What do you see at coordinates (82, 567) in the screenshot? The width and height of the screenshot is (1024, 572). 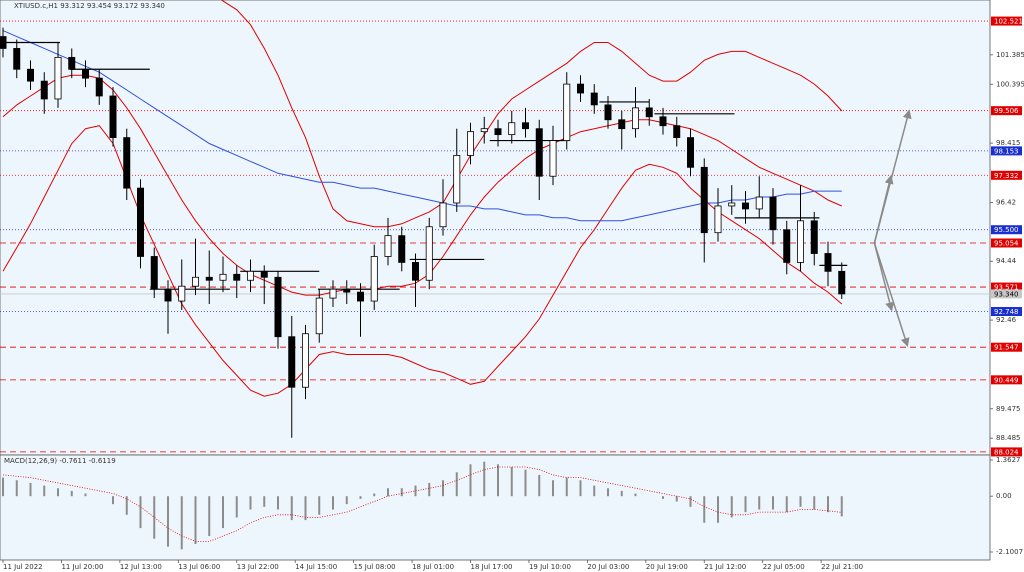 I see `x-tick-label: 11 Jul 20:00` at bounding box center [82, 567].